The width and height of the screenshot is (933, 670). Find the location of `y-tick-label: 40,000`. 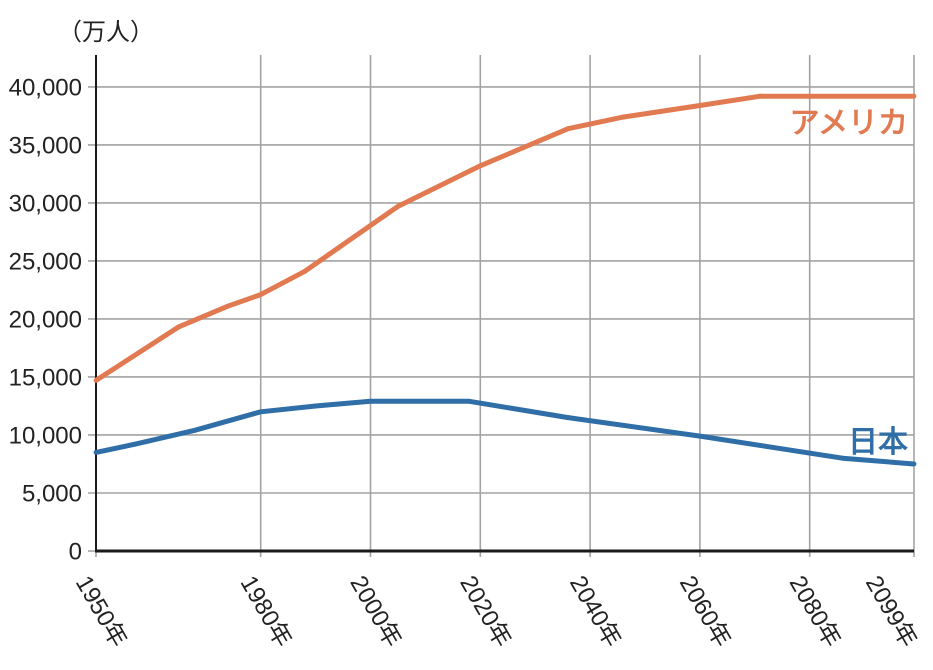

y-tick-label: 40,000 is located at coordinates (45, 88).